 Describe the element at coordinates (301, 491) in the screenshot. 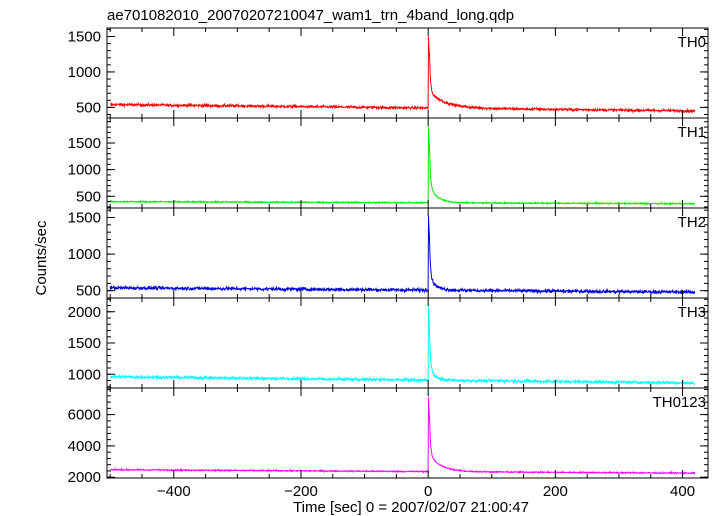

I see `x-tick-label: −200` at that location.